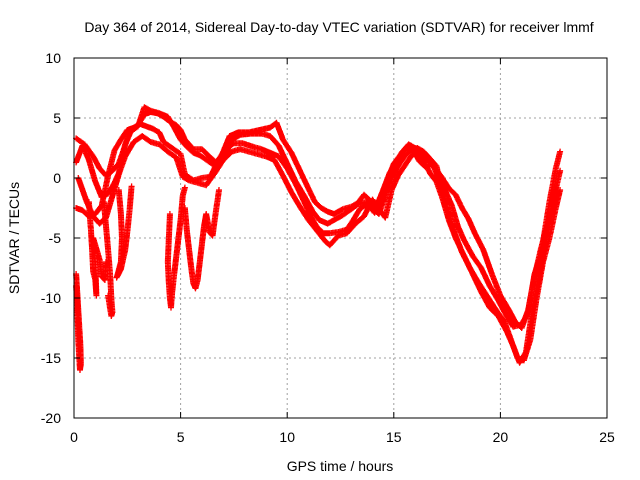 This screenshot has width=640, height=480. What do you see at coordinates (501, 437) in the screenshot?
I see `x-tick-label: 20` at bounding box center [501, 437].